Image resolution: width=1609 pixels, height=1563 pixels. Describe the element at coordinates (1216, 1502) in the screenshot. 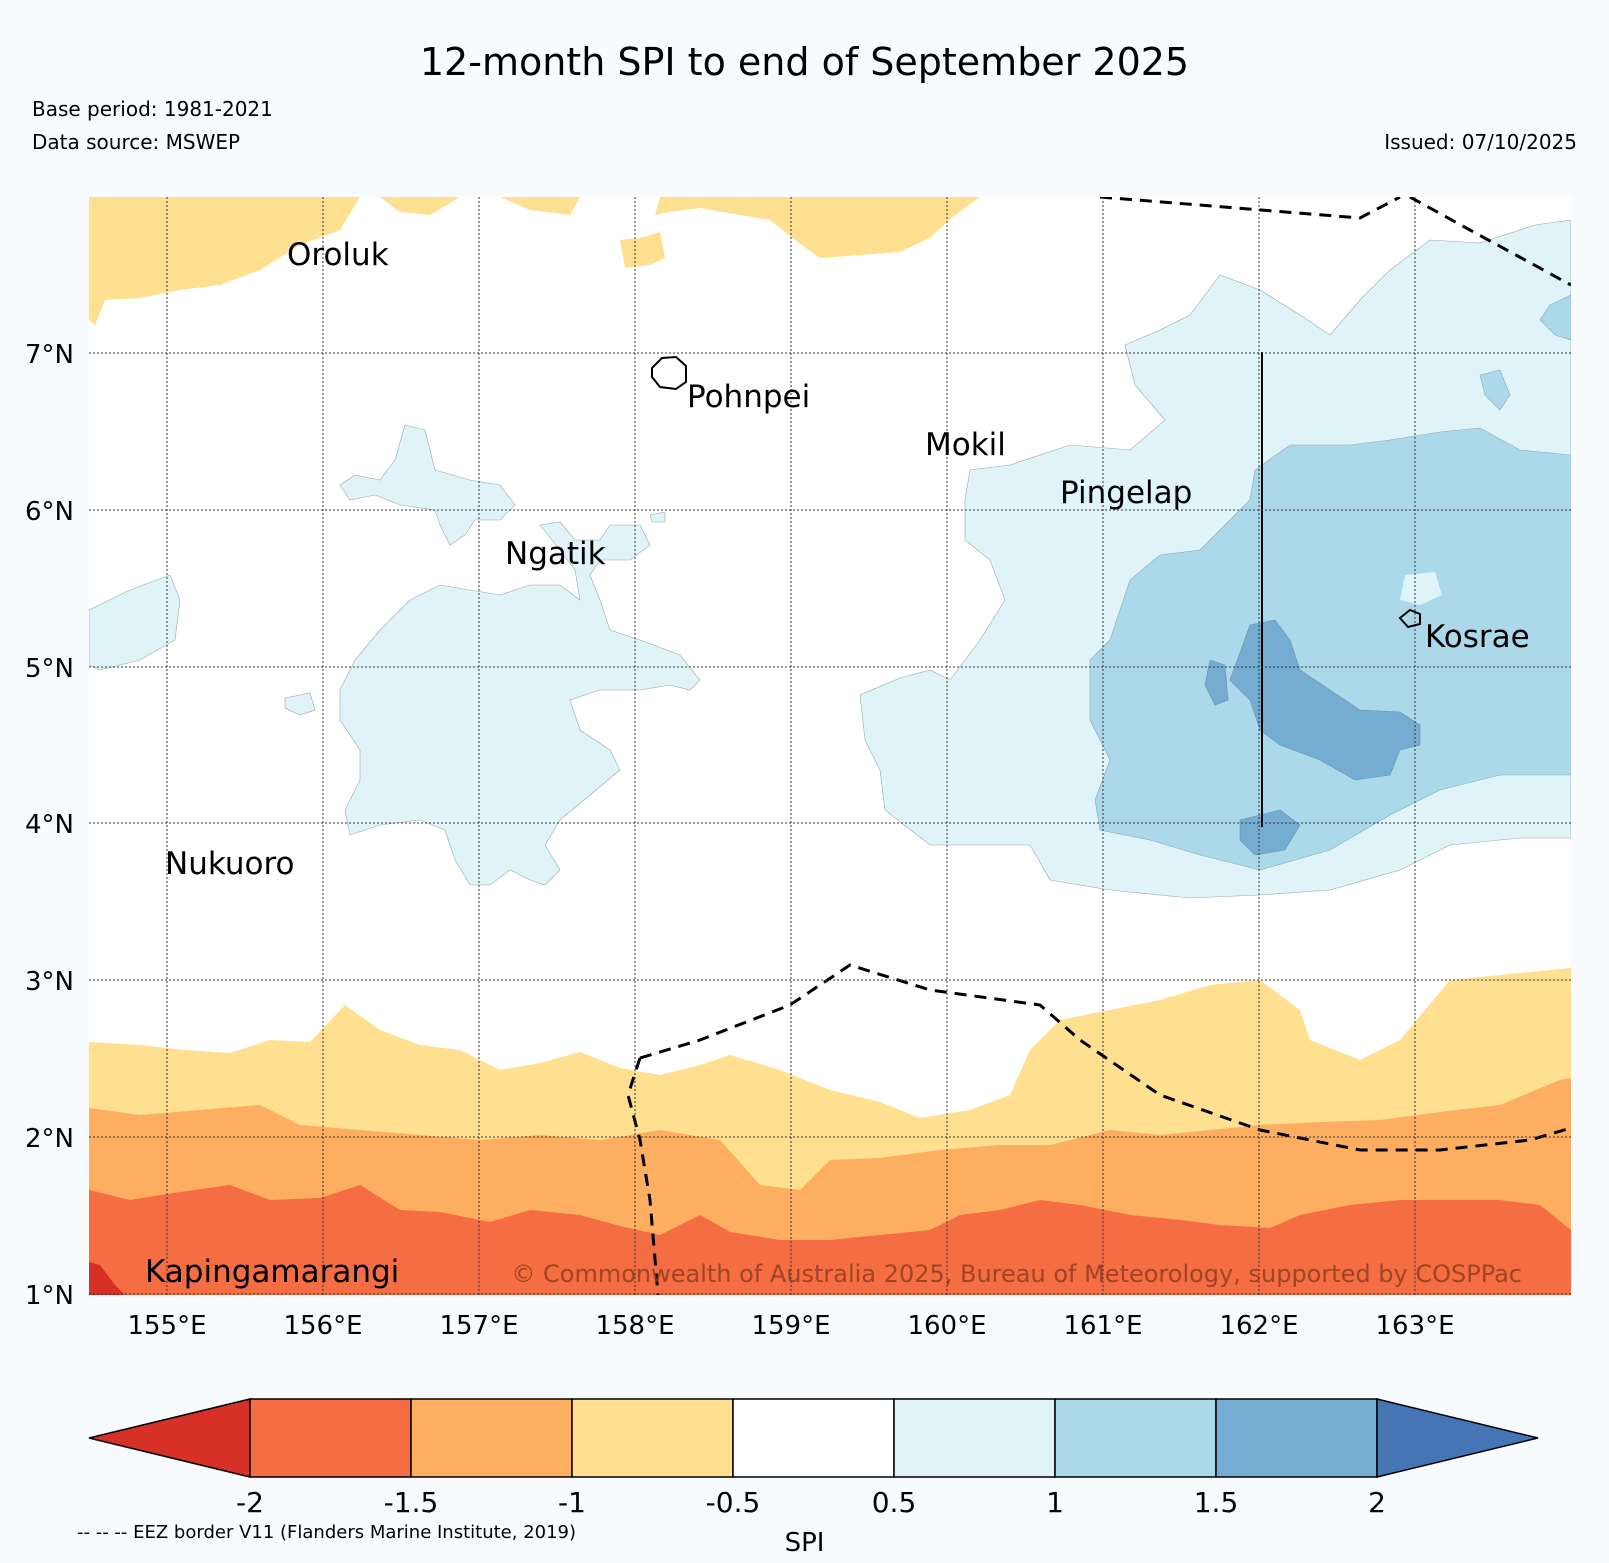

I see `colorbar-tick: 1.5` at that location.